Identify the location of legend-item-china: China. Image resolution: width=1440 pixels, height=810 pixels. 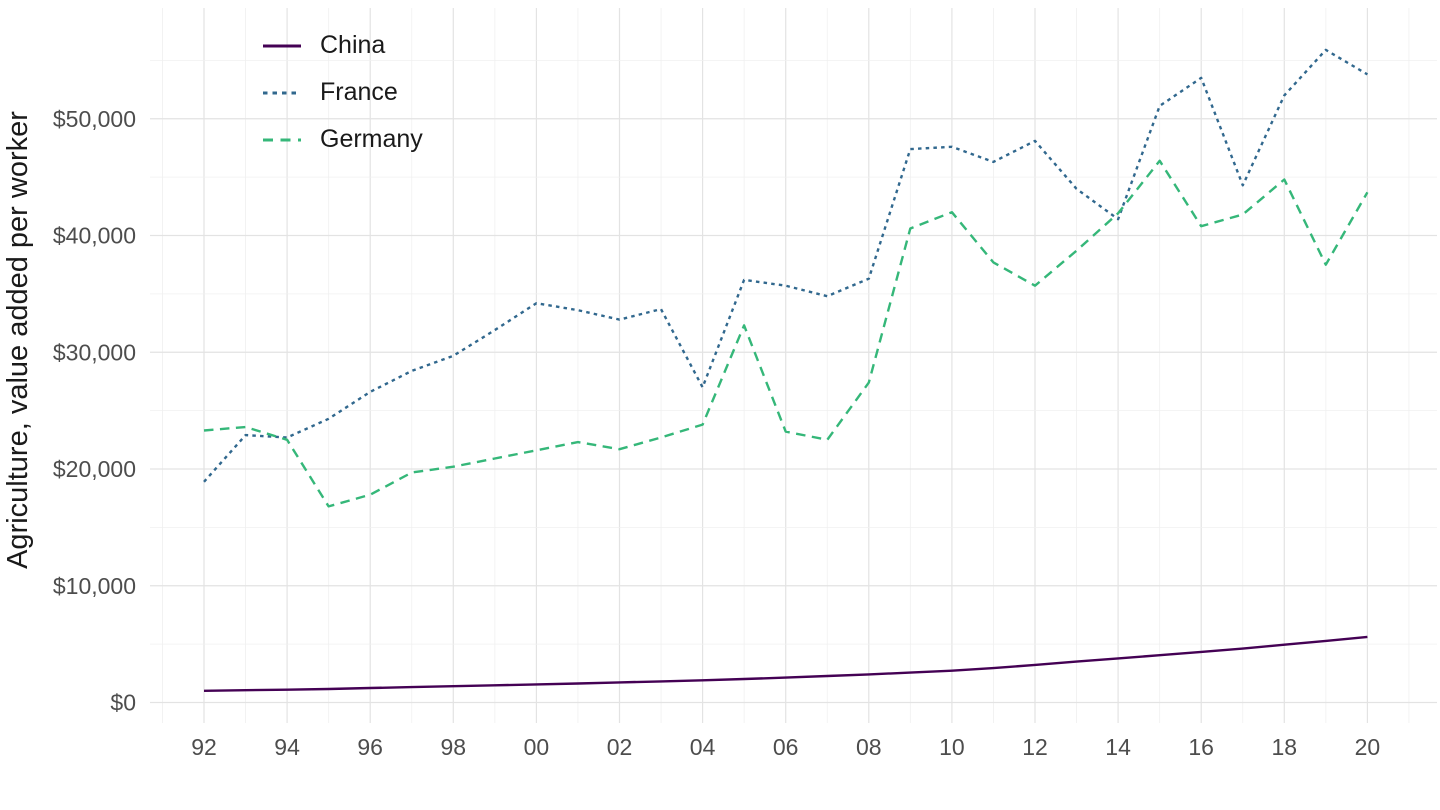
(342, 45).